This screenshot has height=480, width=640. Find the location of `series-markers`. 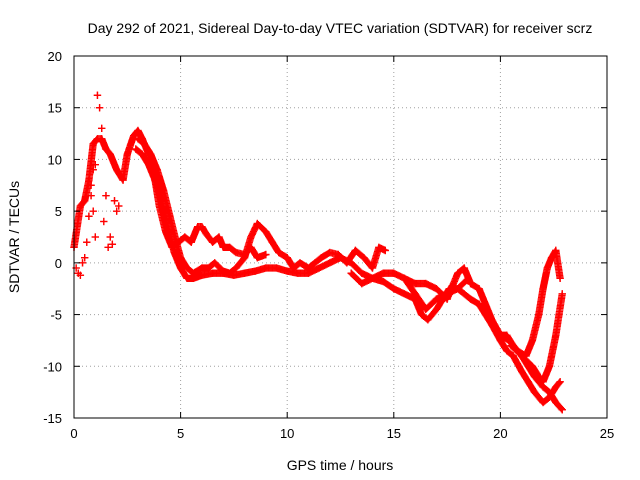

series-markers is located at coordinates (519, 303).